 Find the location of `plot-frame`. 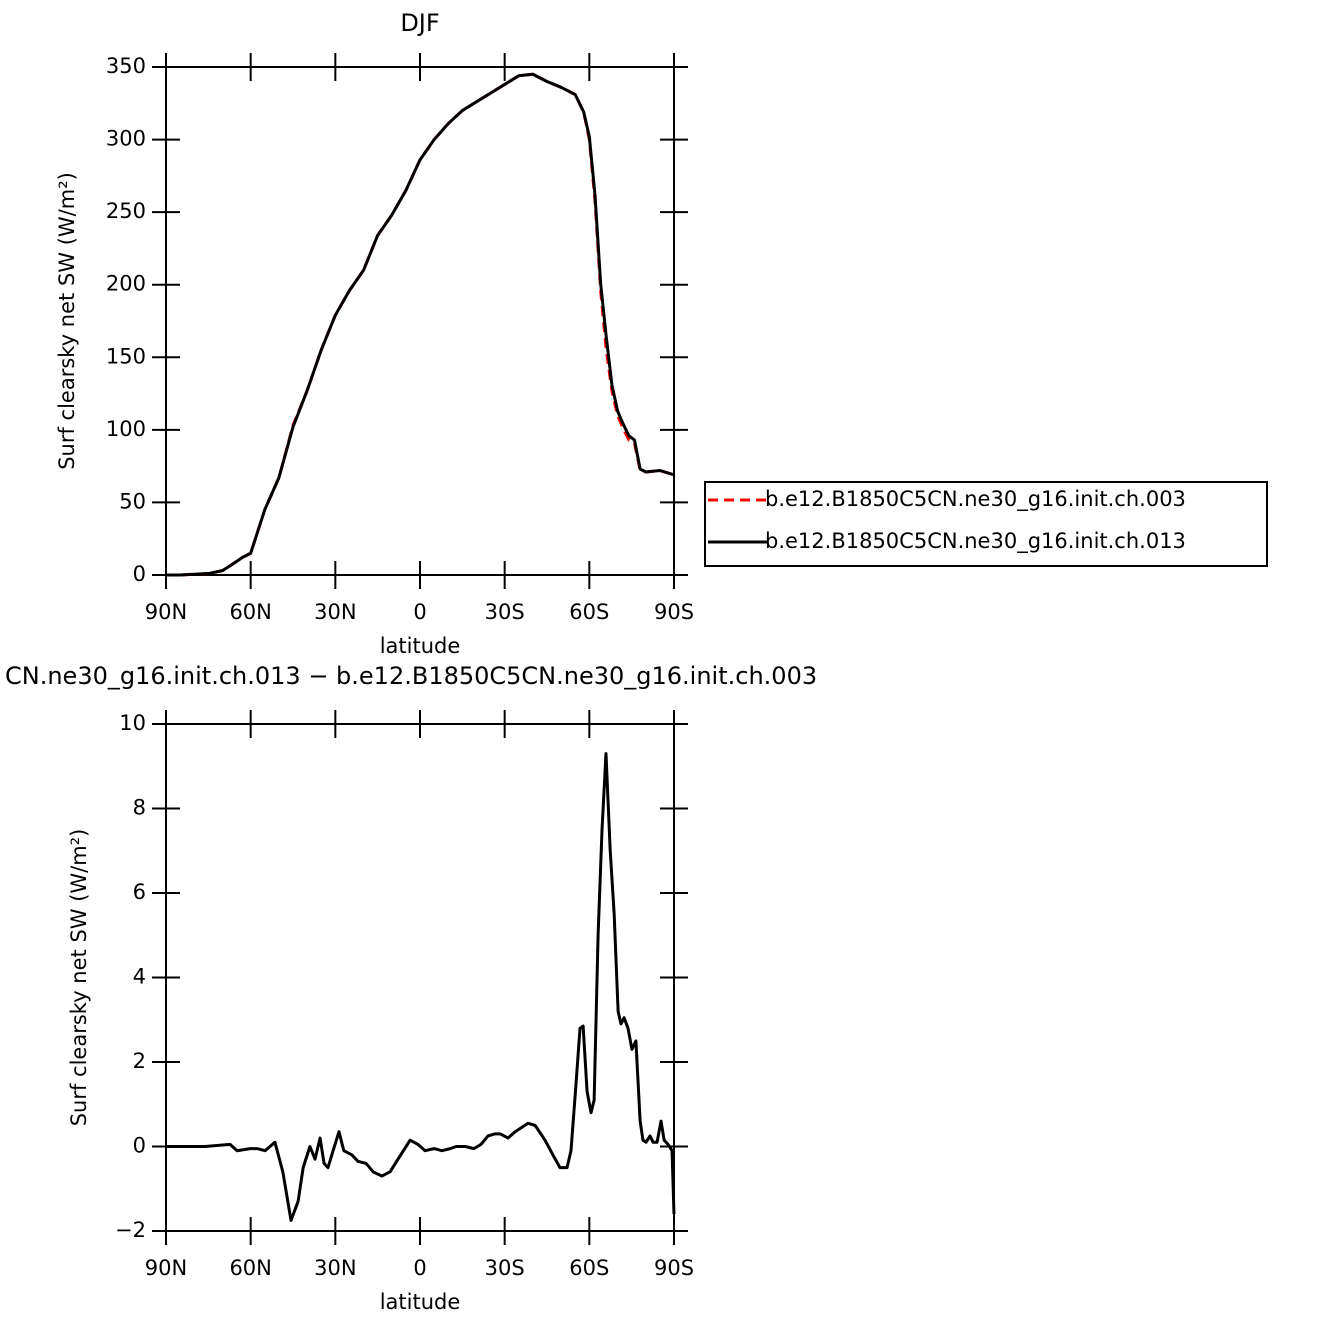

plot-frame is located at coordinates (420, 321).